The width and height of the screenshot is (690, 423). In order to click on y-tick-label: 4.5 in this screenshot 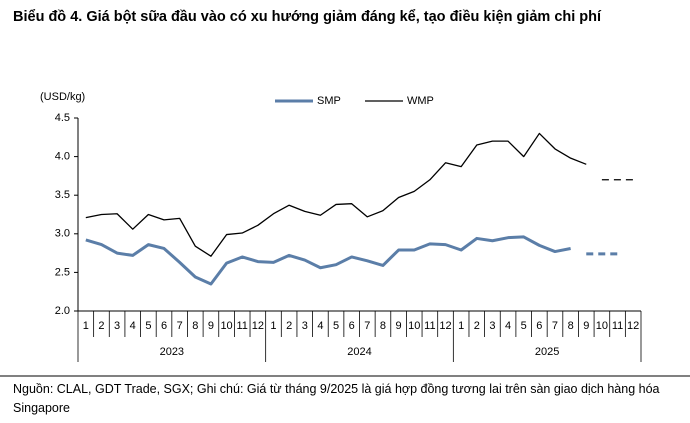, I will do `click(62, 118)`.